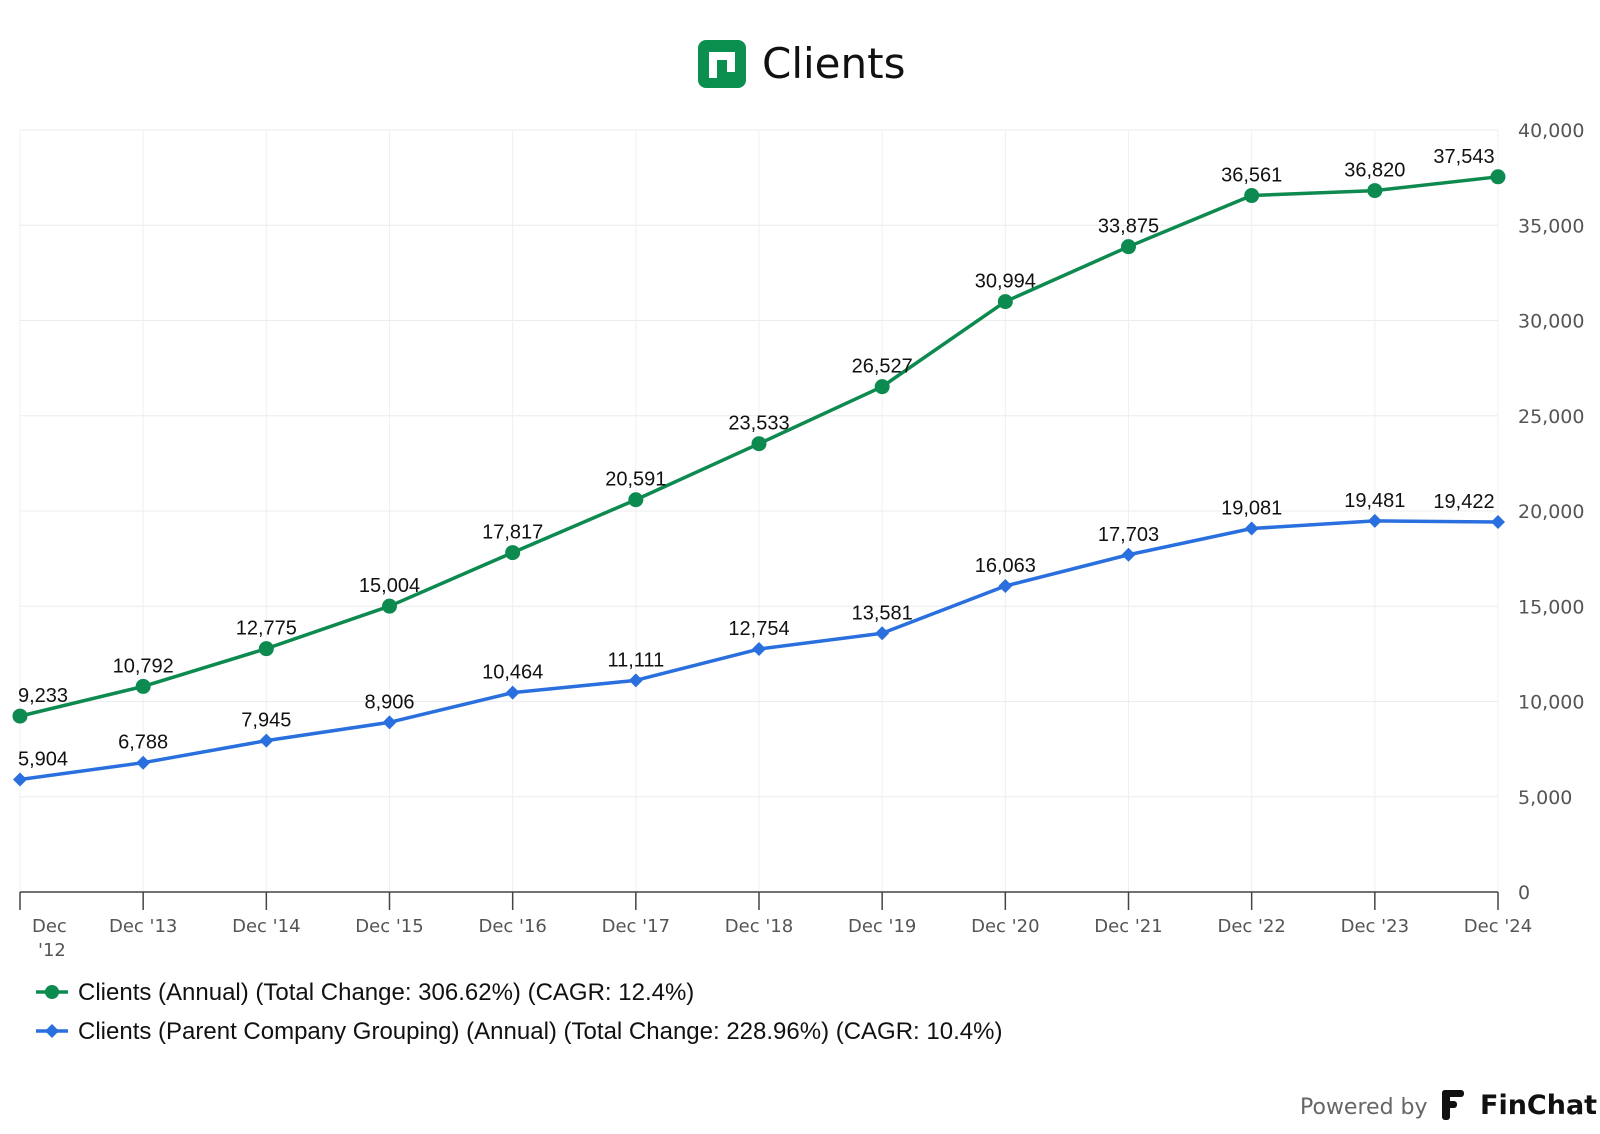 Image resolution: width=1600 pixels, height=1134 pixels. Describe the element at coordinates (1005, 282) in the screenshot. I see `data-label: 30,994` at that location.